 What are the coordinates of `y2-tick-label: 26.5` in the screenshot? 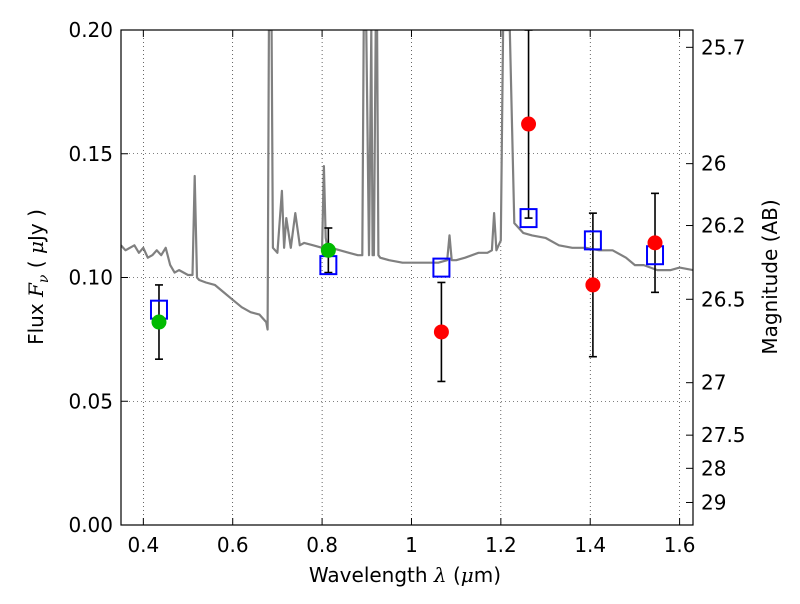 It's located at (723, 299).